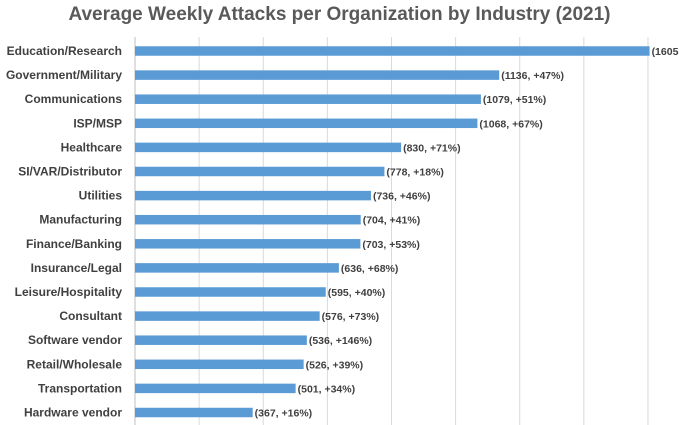  What do you see at coordinates (415, 173) in the screenshot?
I see `data-label: (778, +18%)` at bounding box center [415, 173].